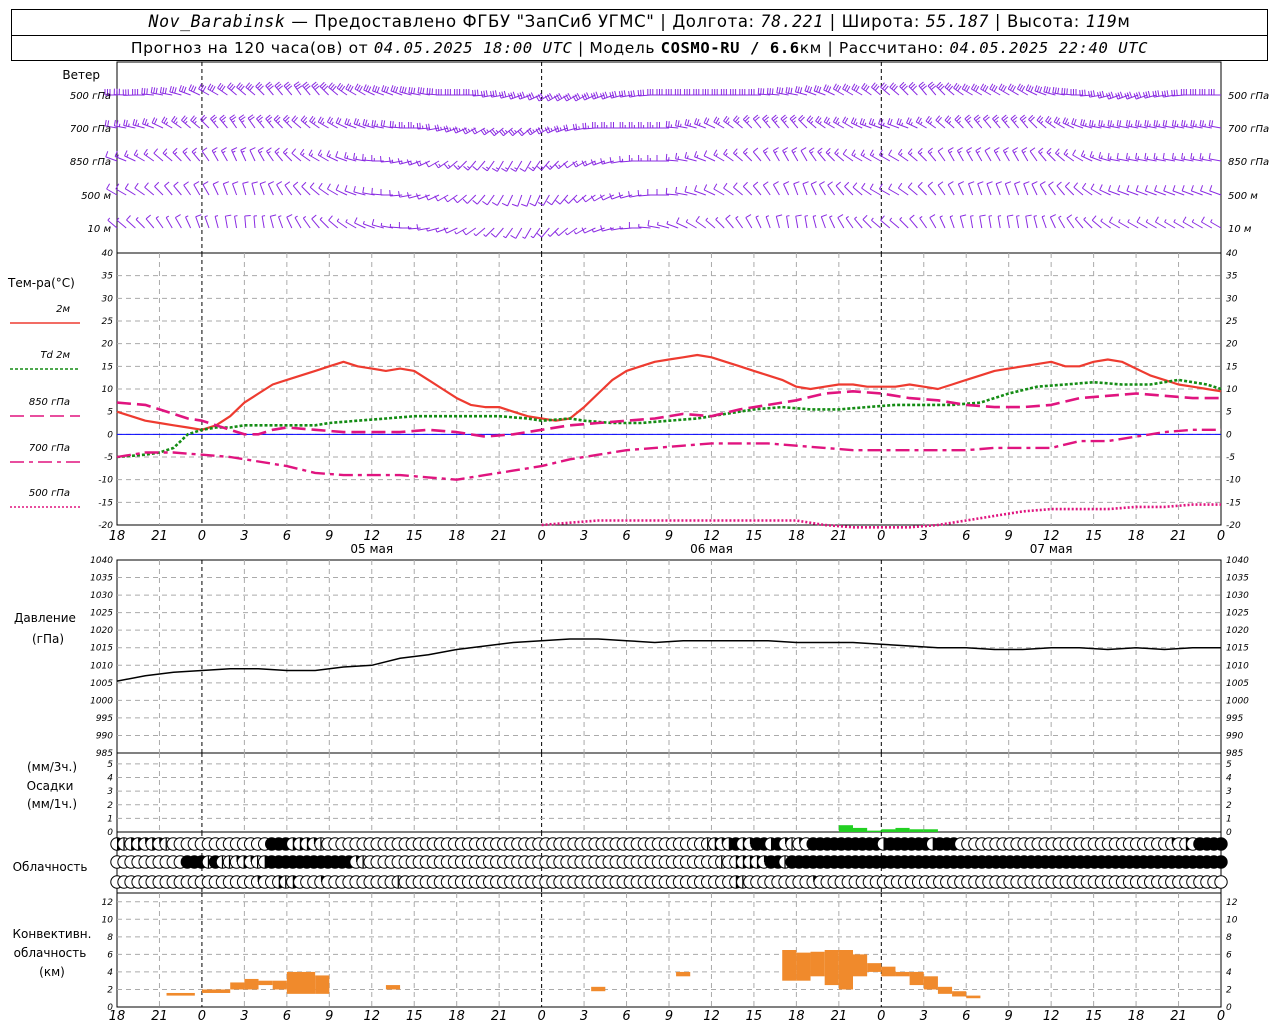 This screenshot has width=1280, height=1024. I want to click on x-tick-label-bottom: 15, so click(754, 1016).